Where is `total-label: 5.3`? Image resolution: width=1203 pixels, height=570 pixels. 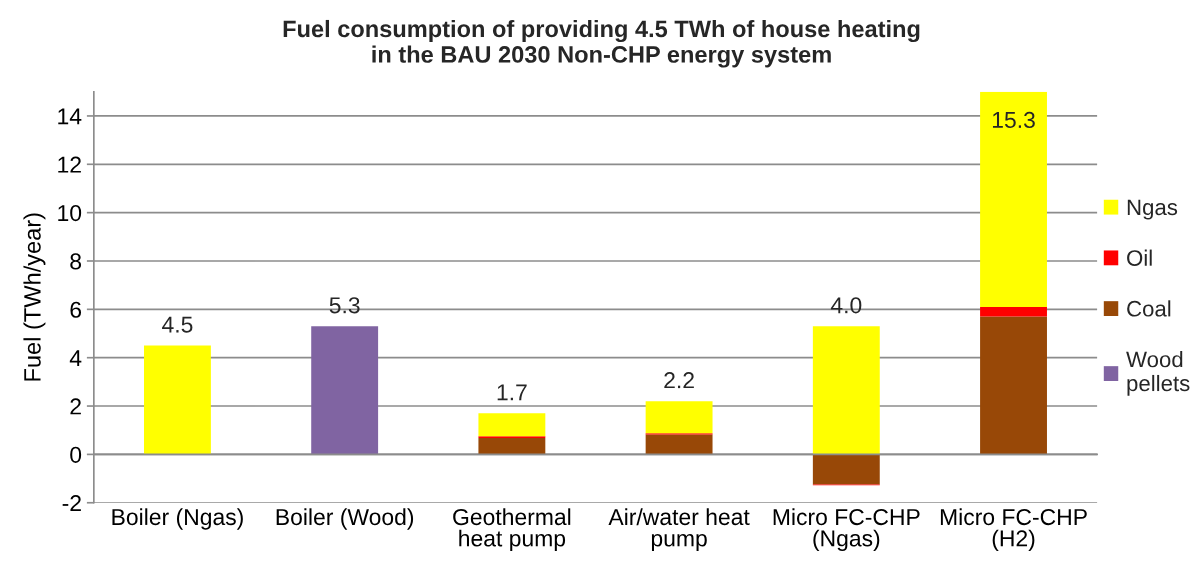
total-label: 5.3 is located at coordinates (344, 305).